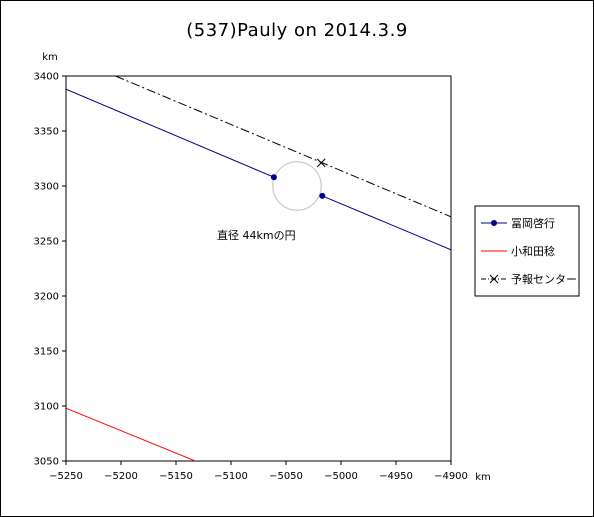 The width and height of the screenshot is (594, 517). What do you see at coordinates (46, 242) in the screenshot?
I see `y-tick-label: 3250` at bounding box center [46, 242].